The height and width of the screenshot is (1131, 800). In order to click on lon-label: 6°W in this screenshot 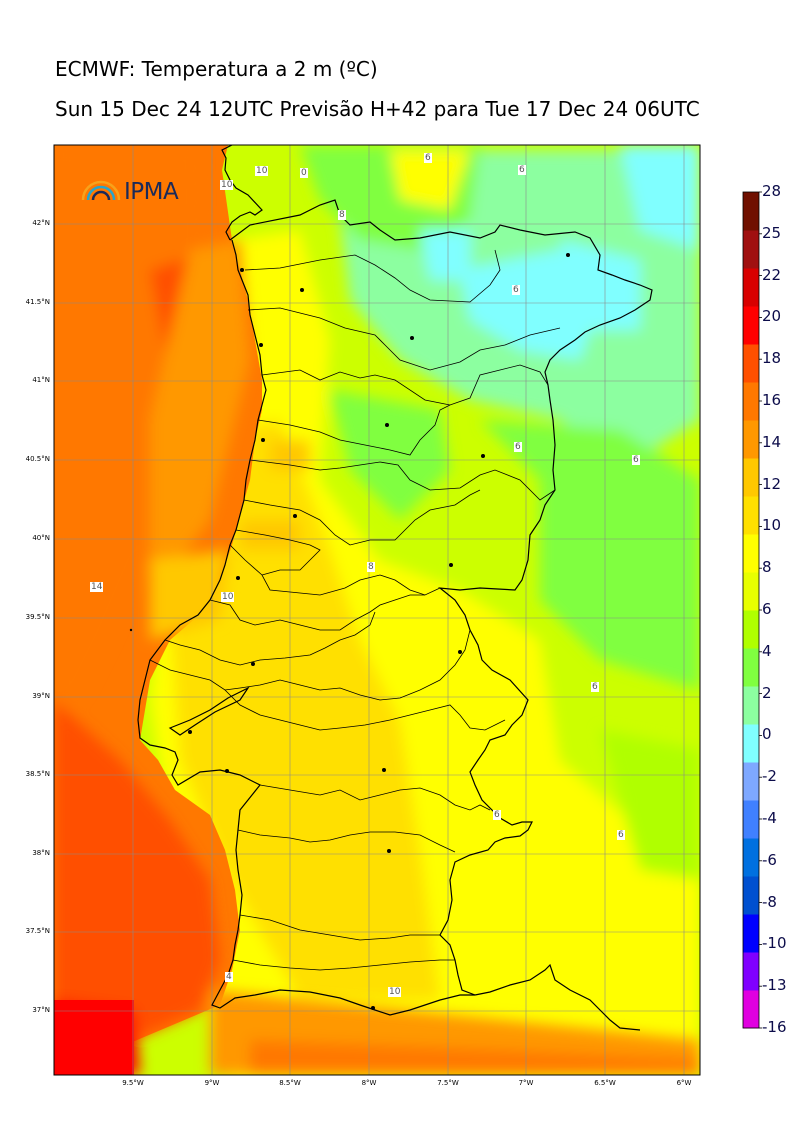, I will do `click(684, 1083)`.